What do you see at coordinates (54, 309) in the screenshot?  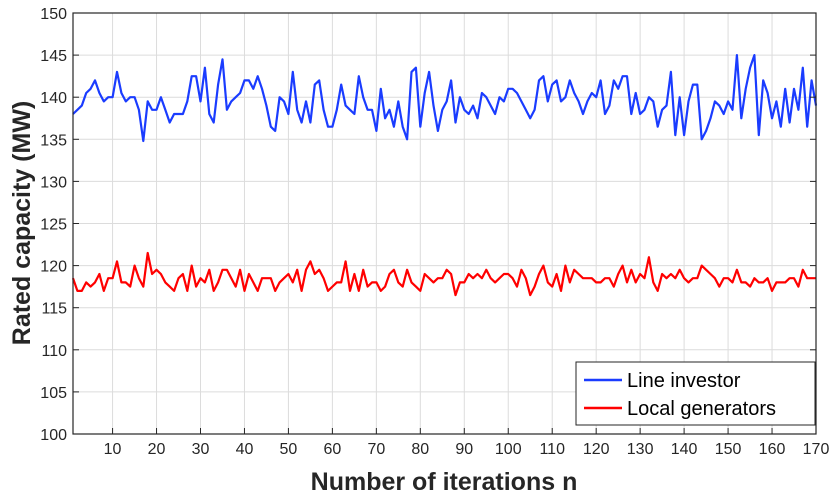 I see `y-tick-label: 115` at bounding box center [54, 309].